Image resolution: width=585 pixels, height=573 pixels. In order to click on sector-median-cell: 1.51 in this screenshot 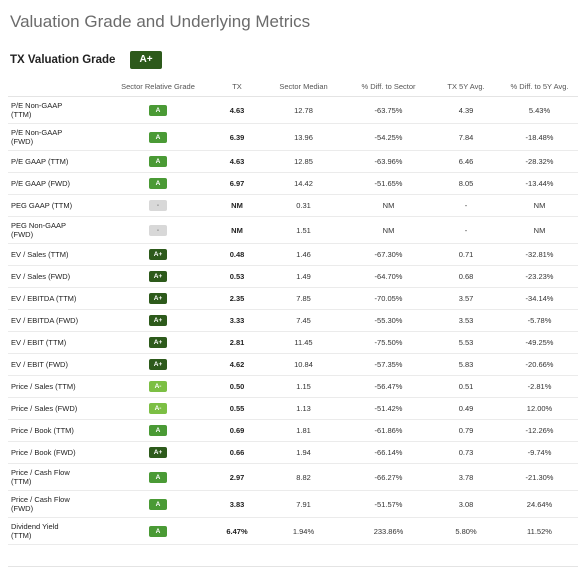, I will do `click(303, 230)`.